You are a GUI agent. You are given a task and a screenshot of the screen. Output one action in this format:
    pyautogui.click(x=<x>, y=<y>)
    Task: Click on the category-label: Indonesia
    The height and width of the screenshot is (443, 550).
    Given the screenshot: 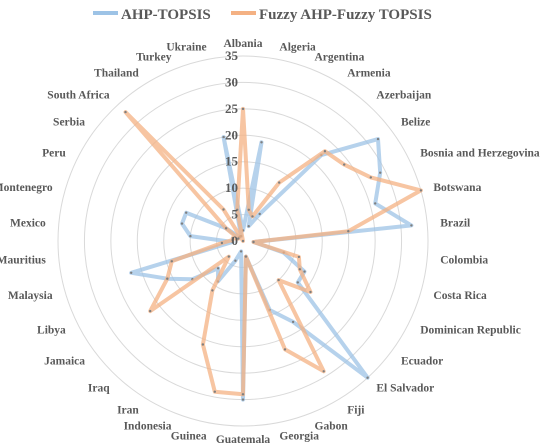 What is the action you would take?
    pyautogui.click(x=148, y=427)
    